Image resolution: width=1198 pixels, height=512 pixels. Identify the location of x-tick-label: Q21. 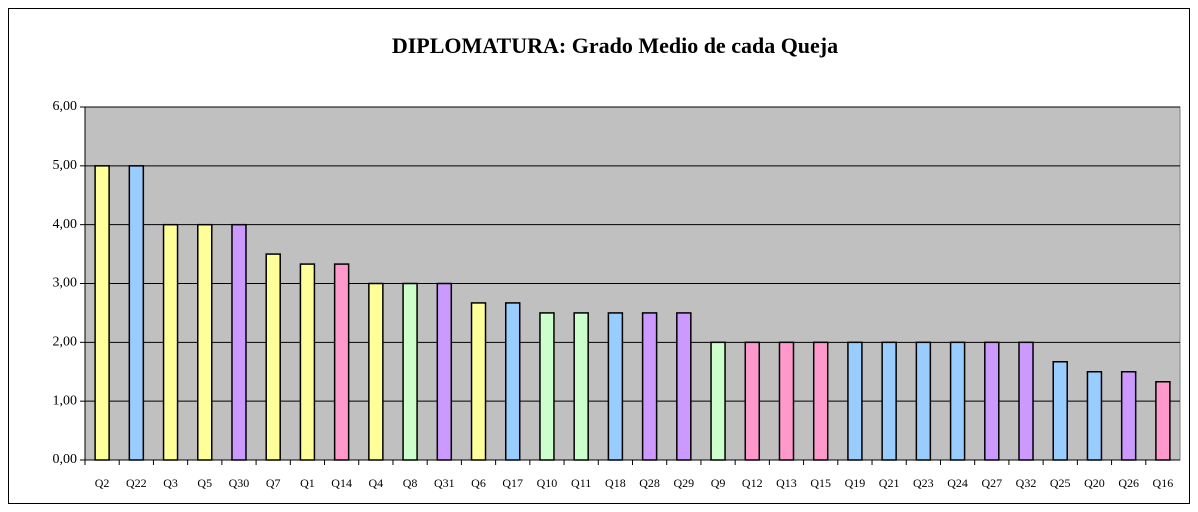
(889, 483).